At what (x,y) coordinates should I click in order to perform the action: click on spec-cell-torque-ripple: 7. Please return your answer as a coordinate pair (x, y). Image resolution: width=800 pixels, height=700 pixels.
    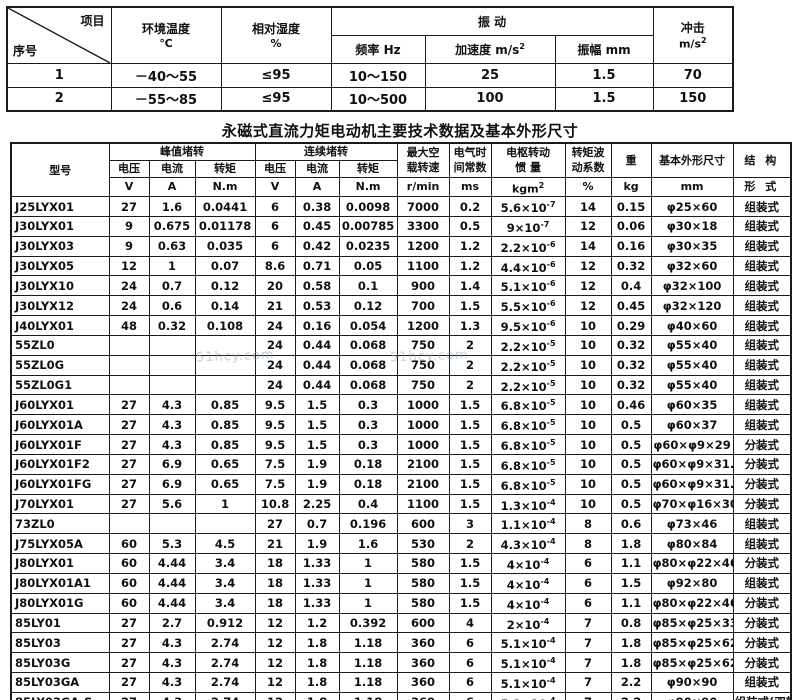
    Looking at the image, I should click on (588, 643).